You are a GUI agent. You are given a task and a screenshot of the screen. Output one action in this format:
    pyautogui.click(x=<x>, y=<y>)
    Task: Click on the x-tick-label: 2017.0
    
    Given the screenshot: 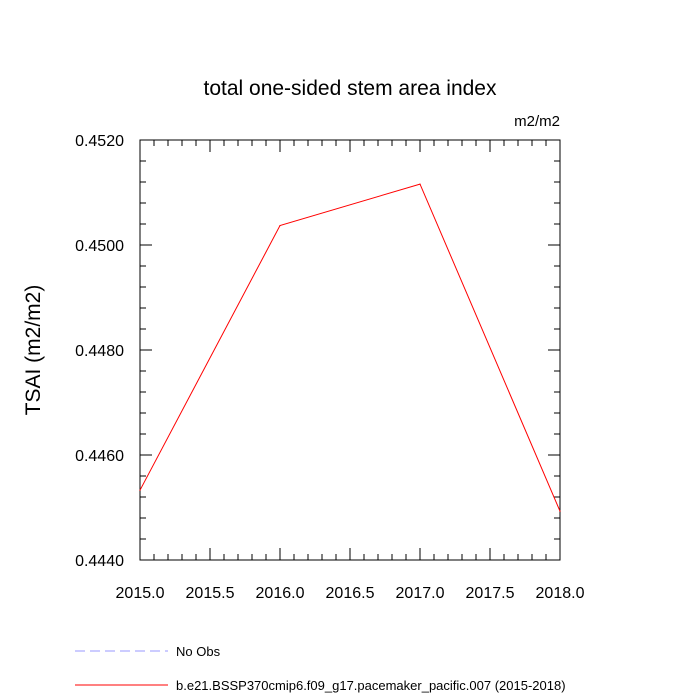 What is the action you would take?
    pyautogui.click(x=420, y=593)
    